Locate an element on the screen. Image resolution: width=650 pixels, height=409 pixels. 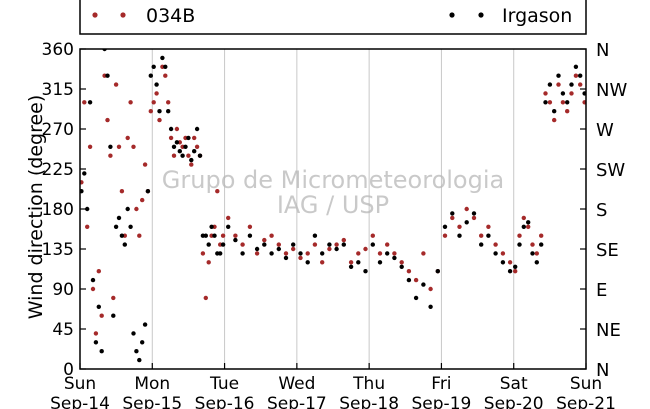
legend-label-irgason: Irgason is located at coordinates (537, 16).